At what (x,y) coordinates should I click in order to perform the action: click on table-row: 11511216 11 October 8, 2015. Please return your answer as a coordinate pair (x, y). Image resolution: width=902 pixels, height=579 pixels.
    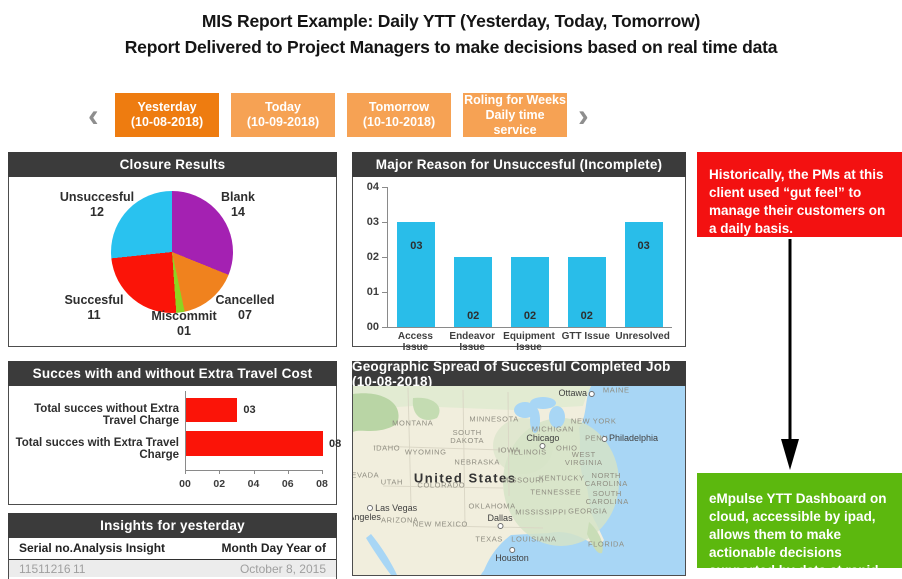
    Looking at the image, I should click on (172, 568).